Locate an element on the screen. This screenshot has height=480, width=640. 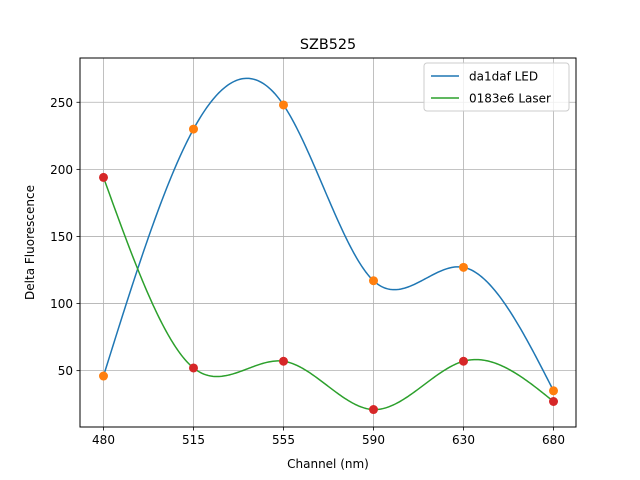
x-tick-label: 555 is located at coordinates (283, 440).